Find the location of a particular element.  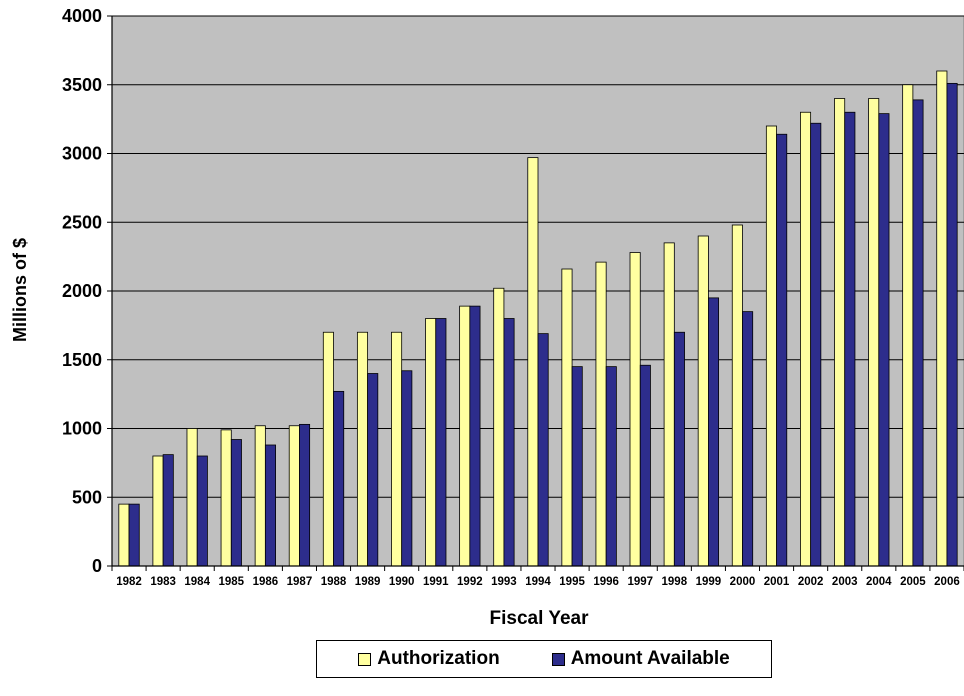

y-tick-label: 1500 is located at coordinates (82, 360).